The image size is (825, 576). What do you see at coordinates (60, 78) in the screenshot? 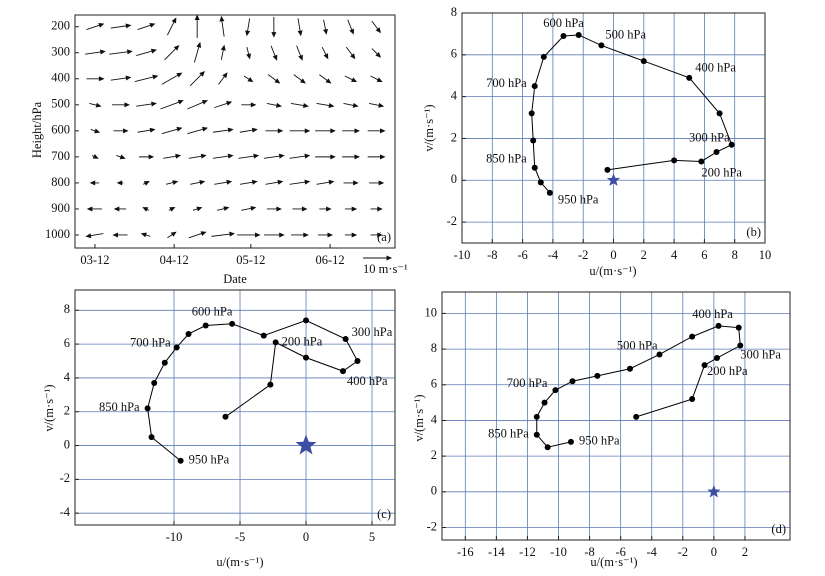
I see `y-tick-label: 400` at bounding box center [60, 78].